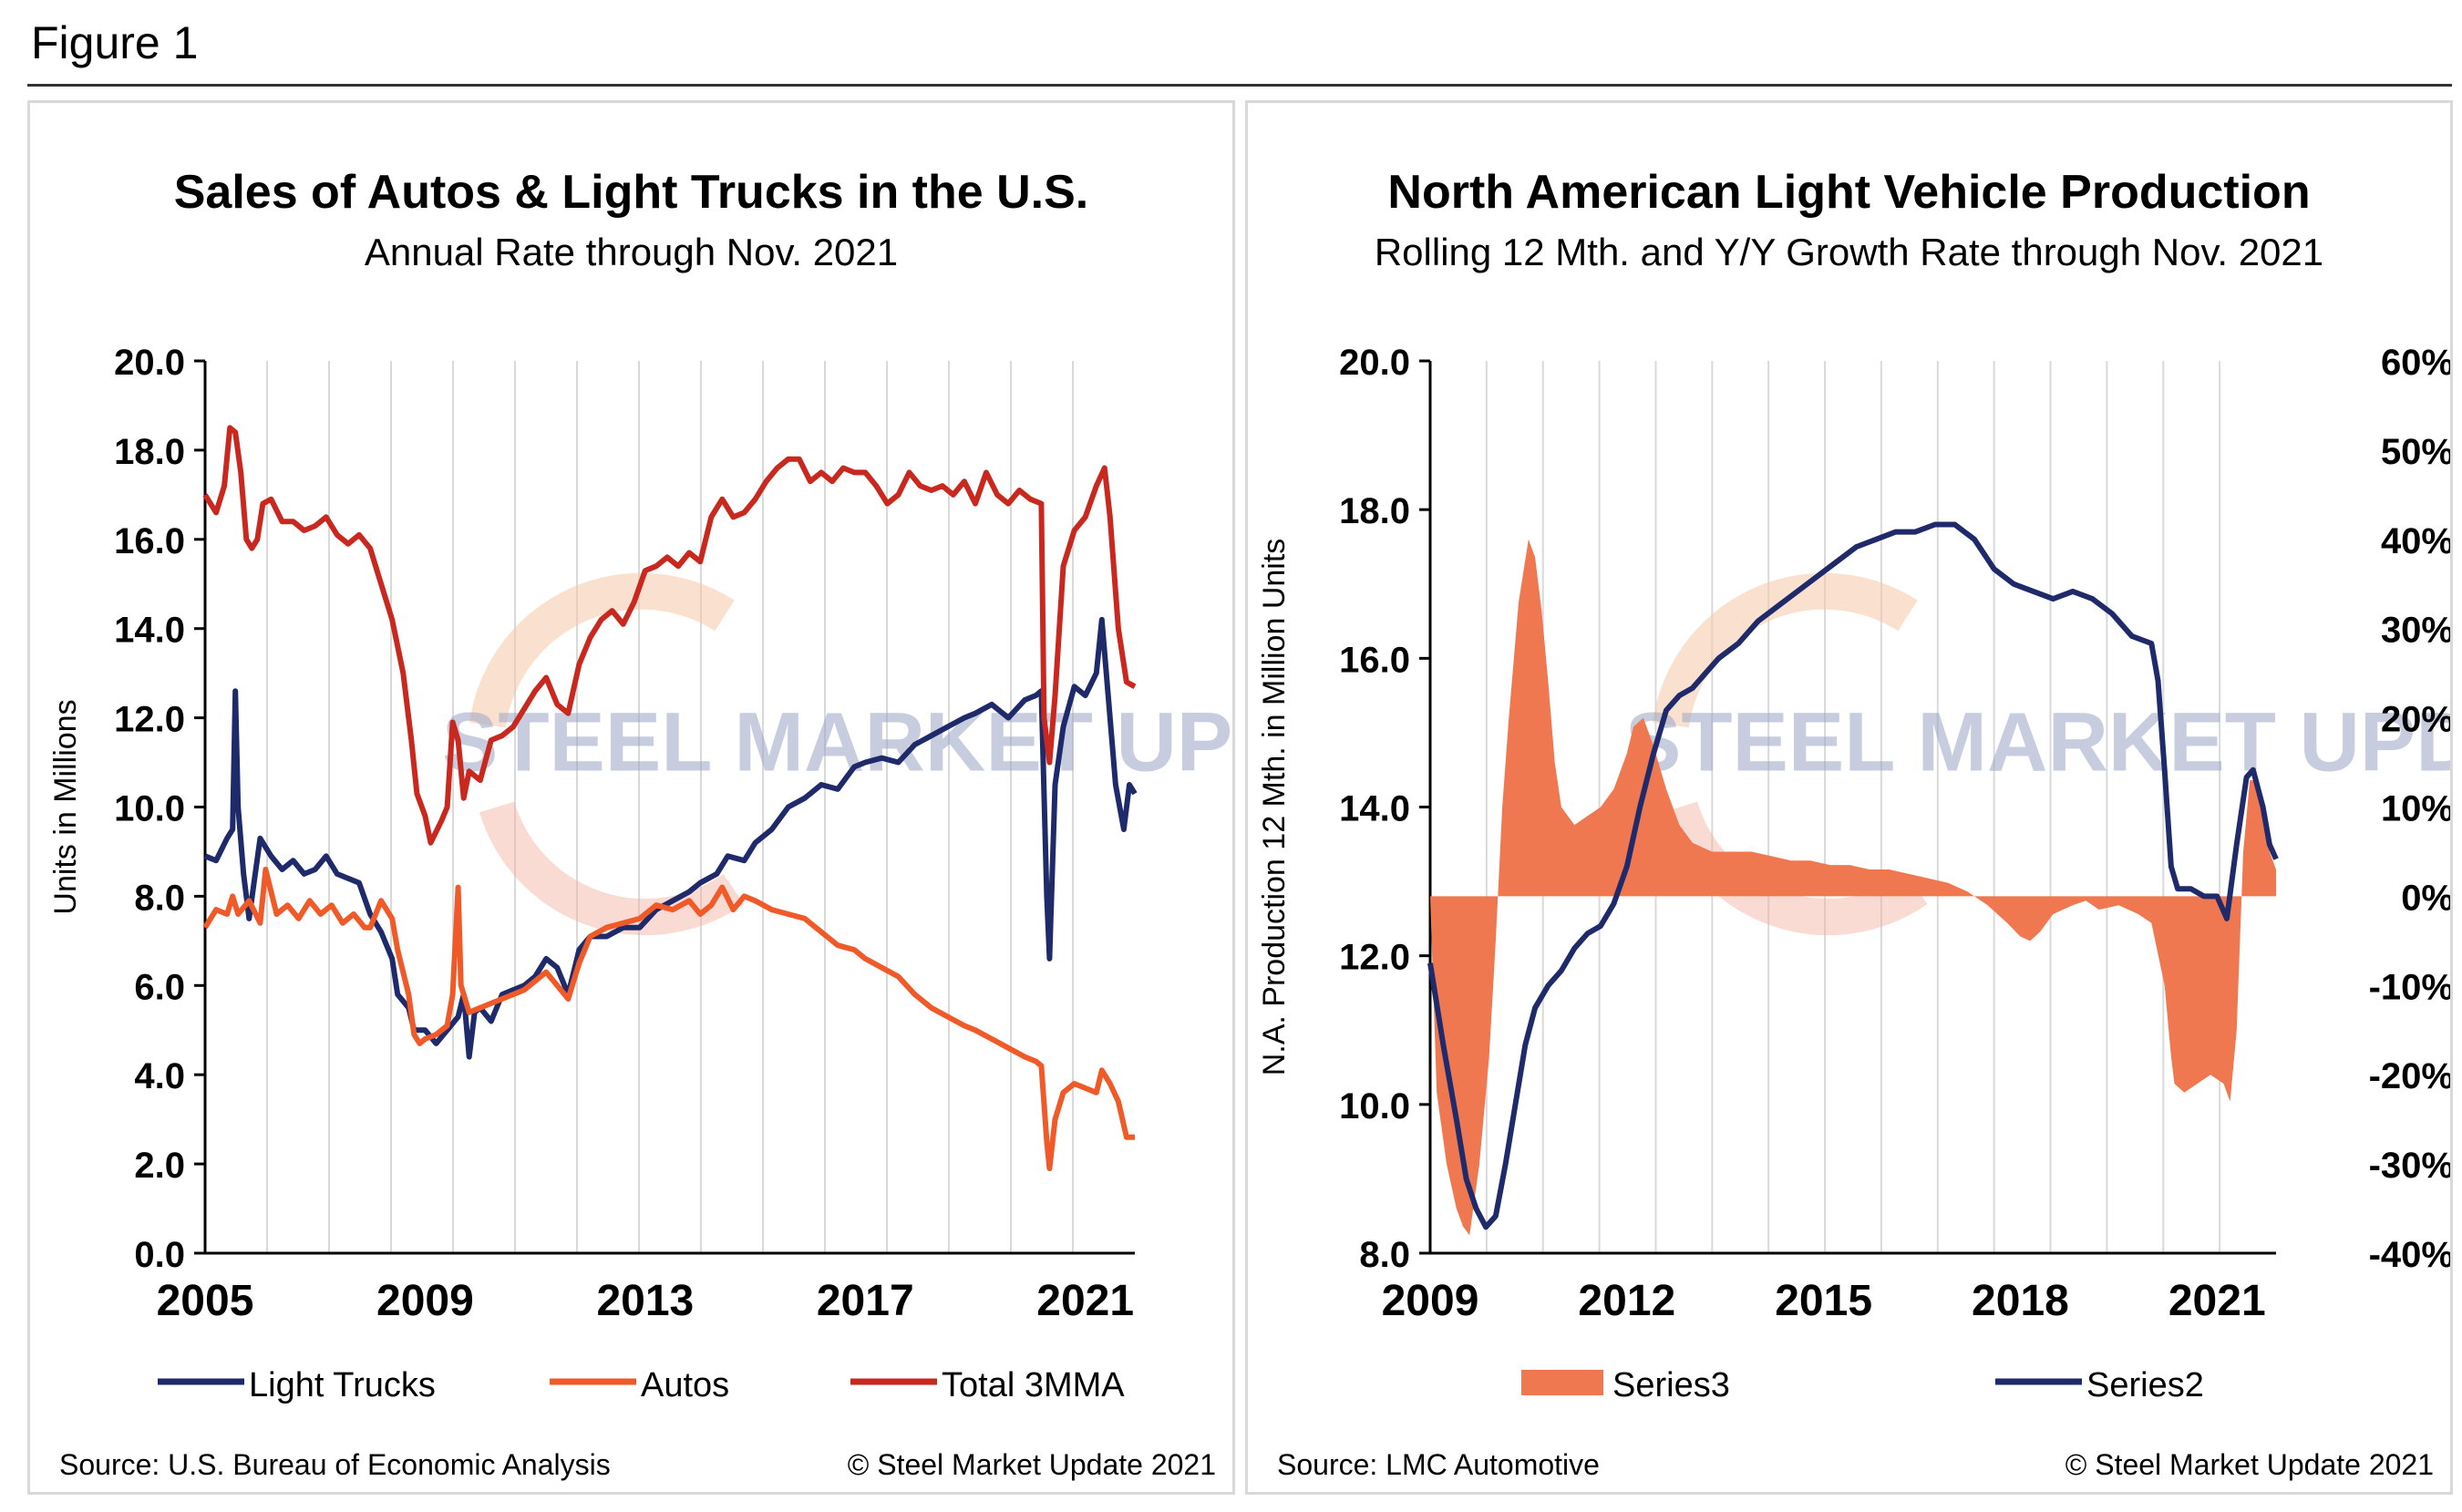 The width and height of the screenshot is (2462, 1512). I want to click on x-tick-label: 2015, so click(1823, 1301).